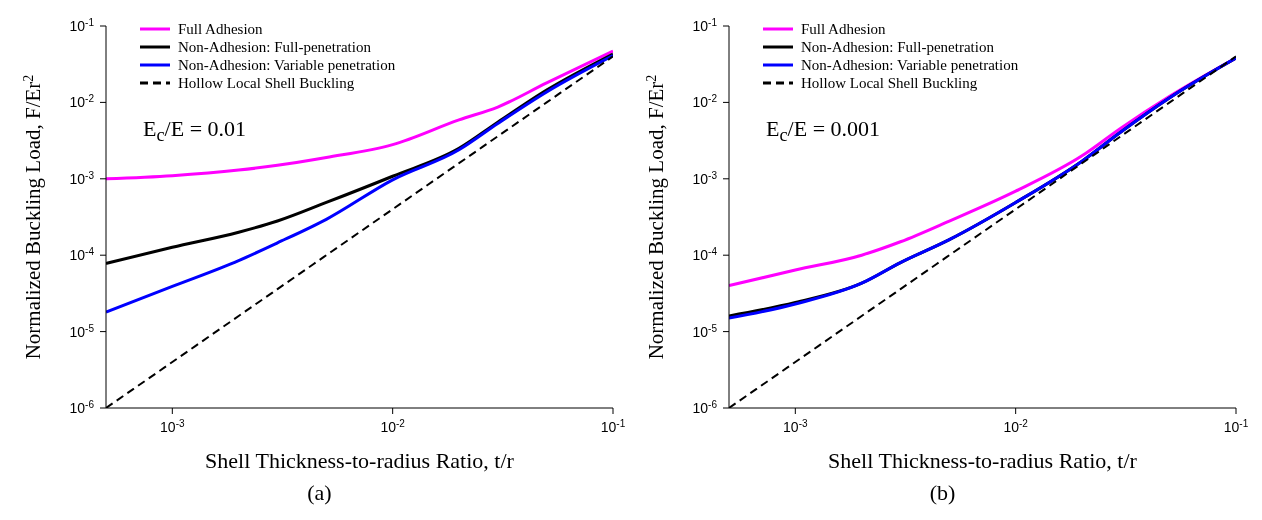  What do you see at coordinates (942, 493) in the screenshot?
I see `text: (b)` at bounding box center [942, 493].